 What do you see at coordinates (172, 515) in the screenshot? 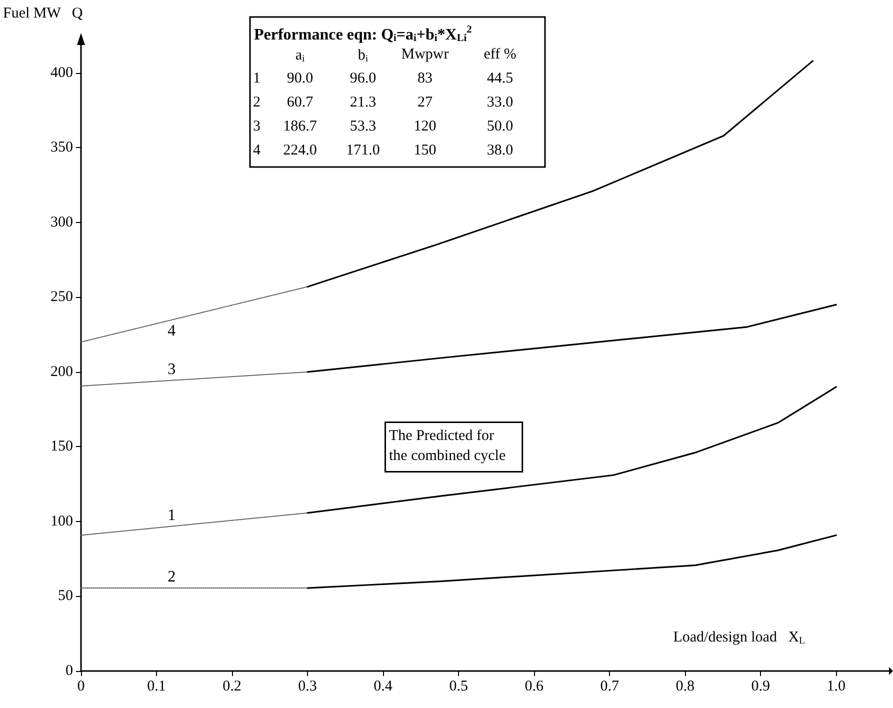
I see `series-label: 1` at bounding box center [172, 515].